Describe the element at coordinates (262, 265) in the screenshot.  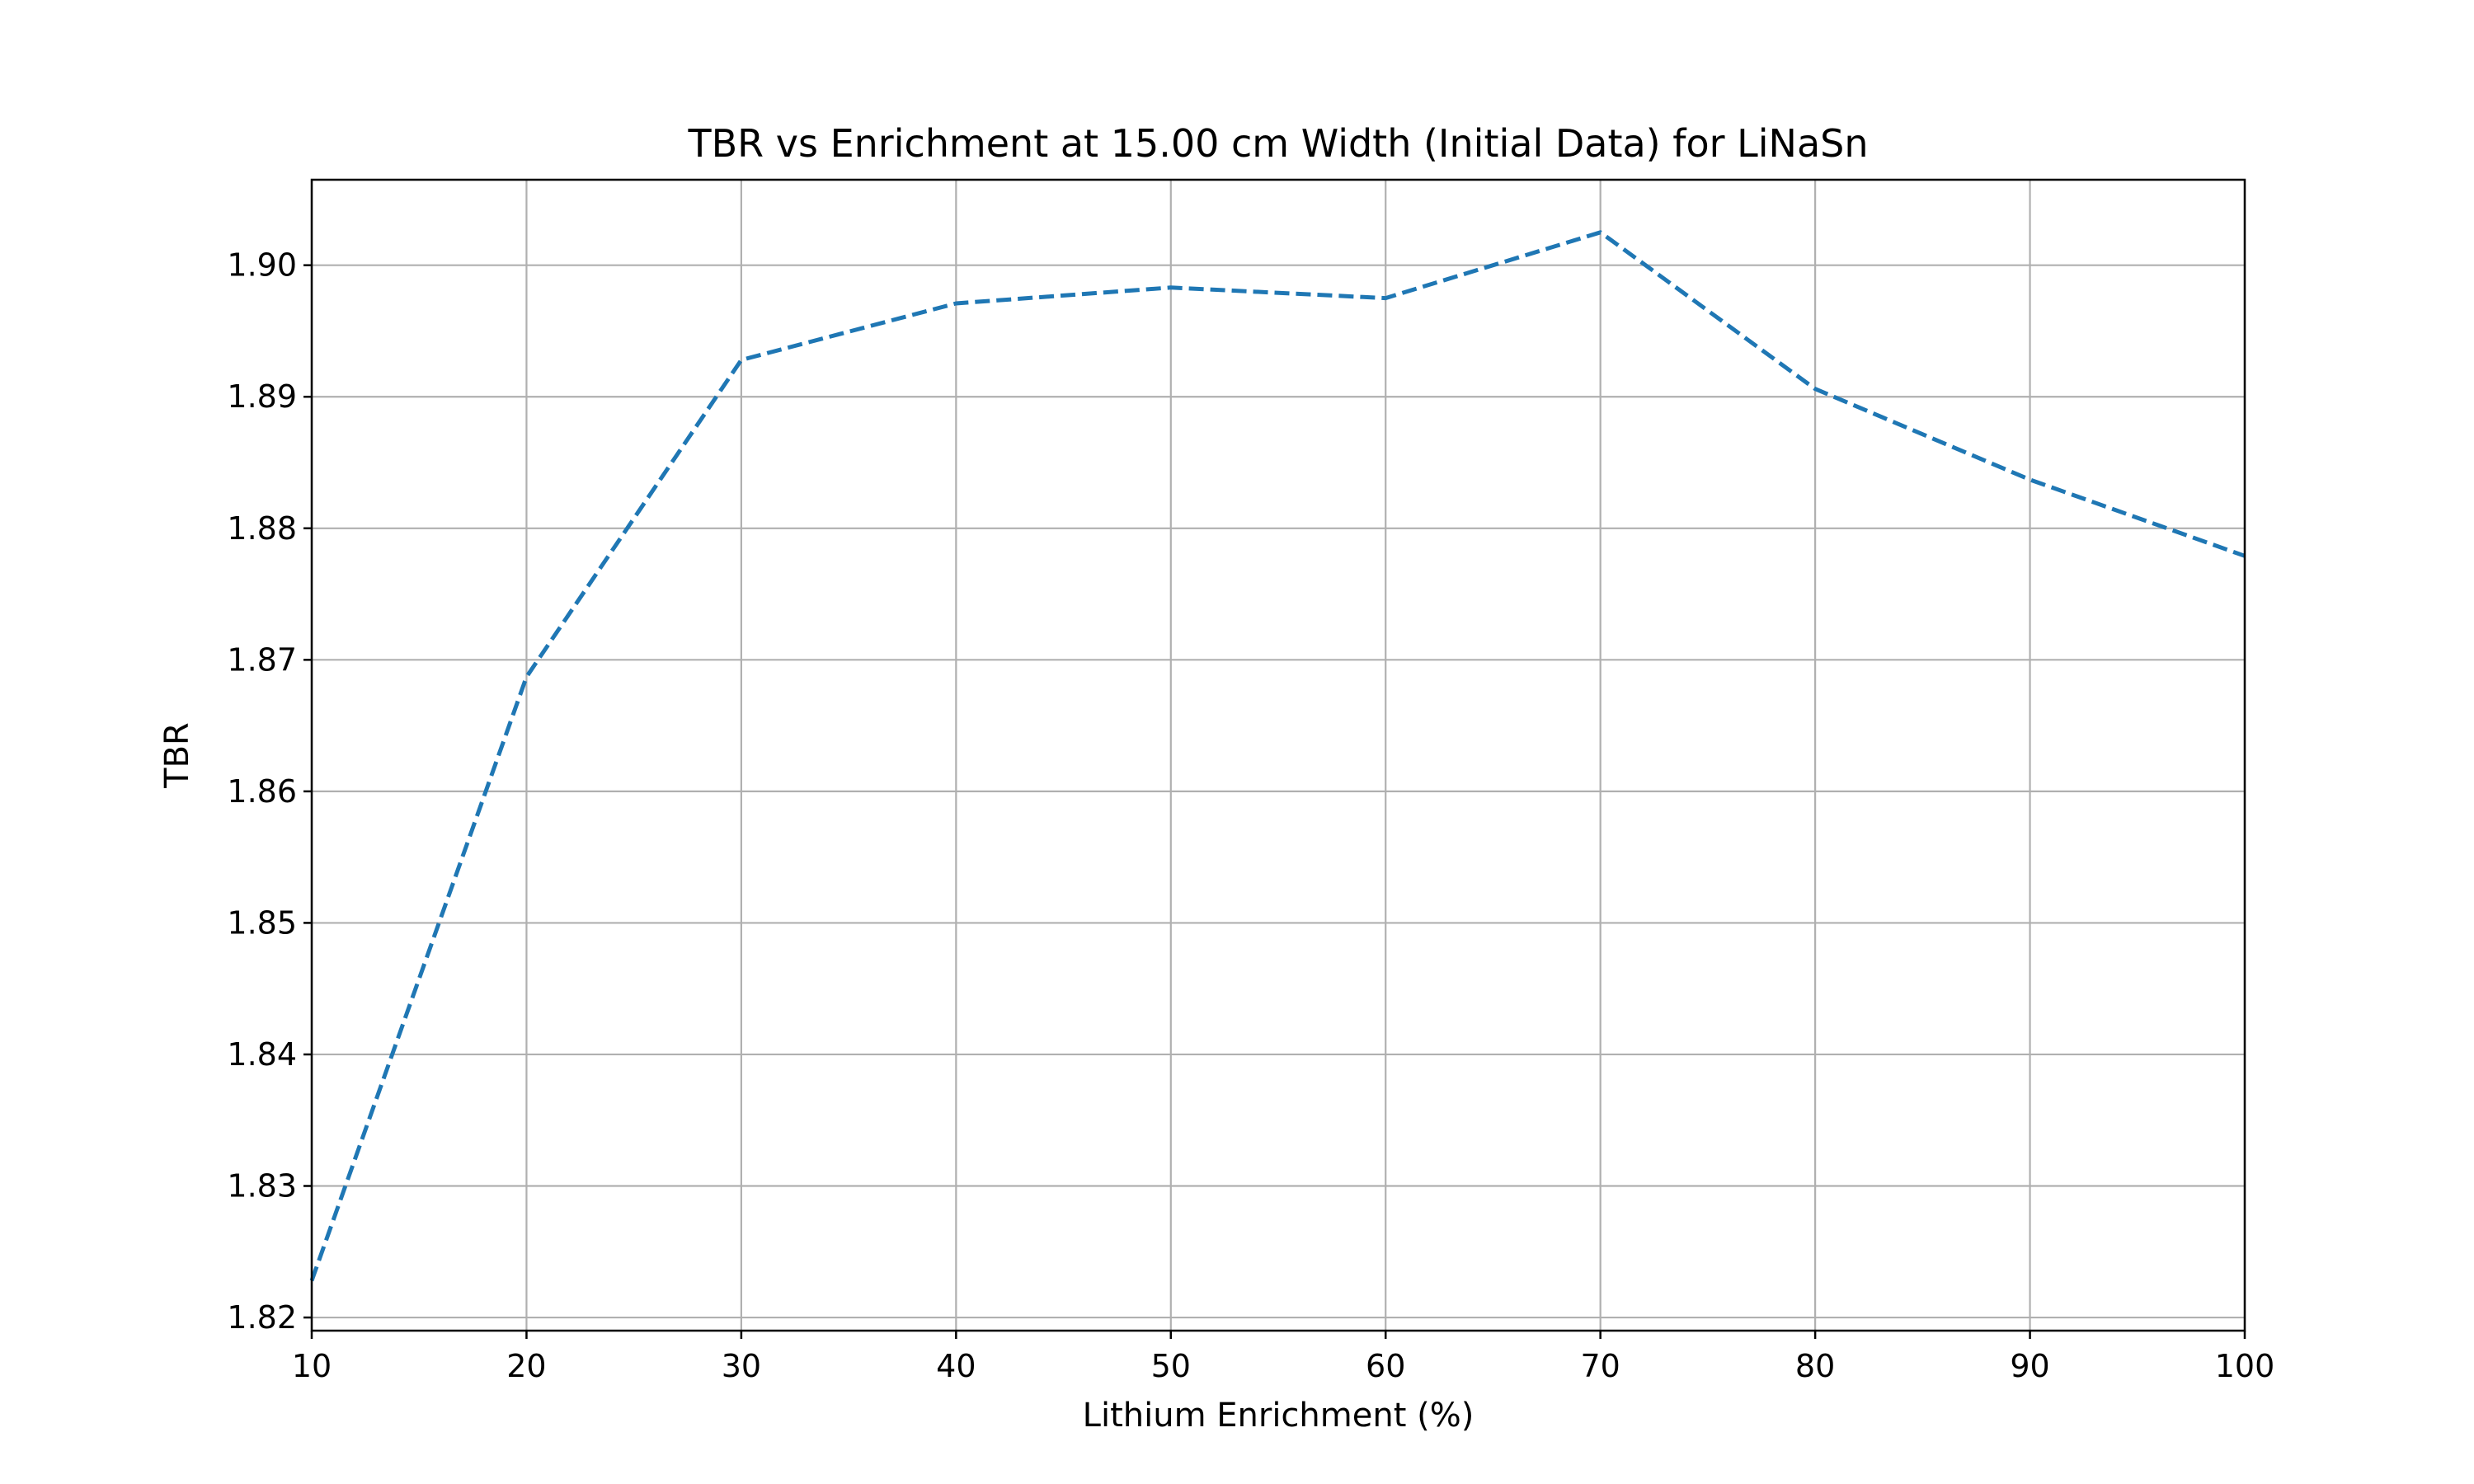
I see `y-tick-label: 1.90` at that location.